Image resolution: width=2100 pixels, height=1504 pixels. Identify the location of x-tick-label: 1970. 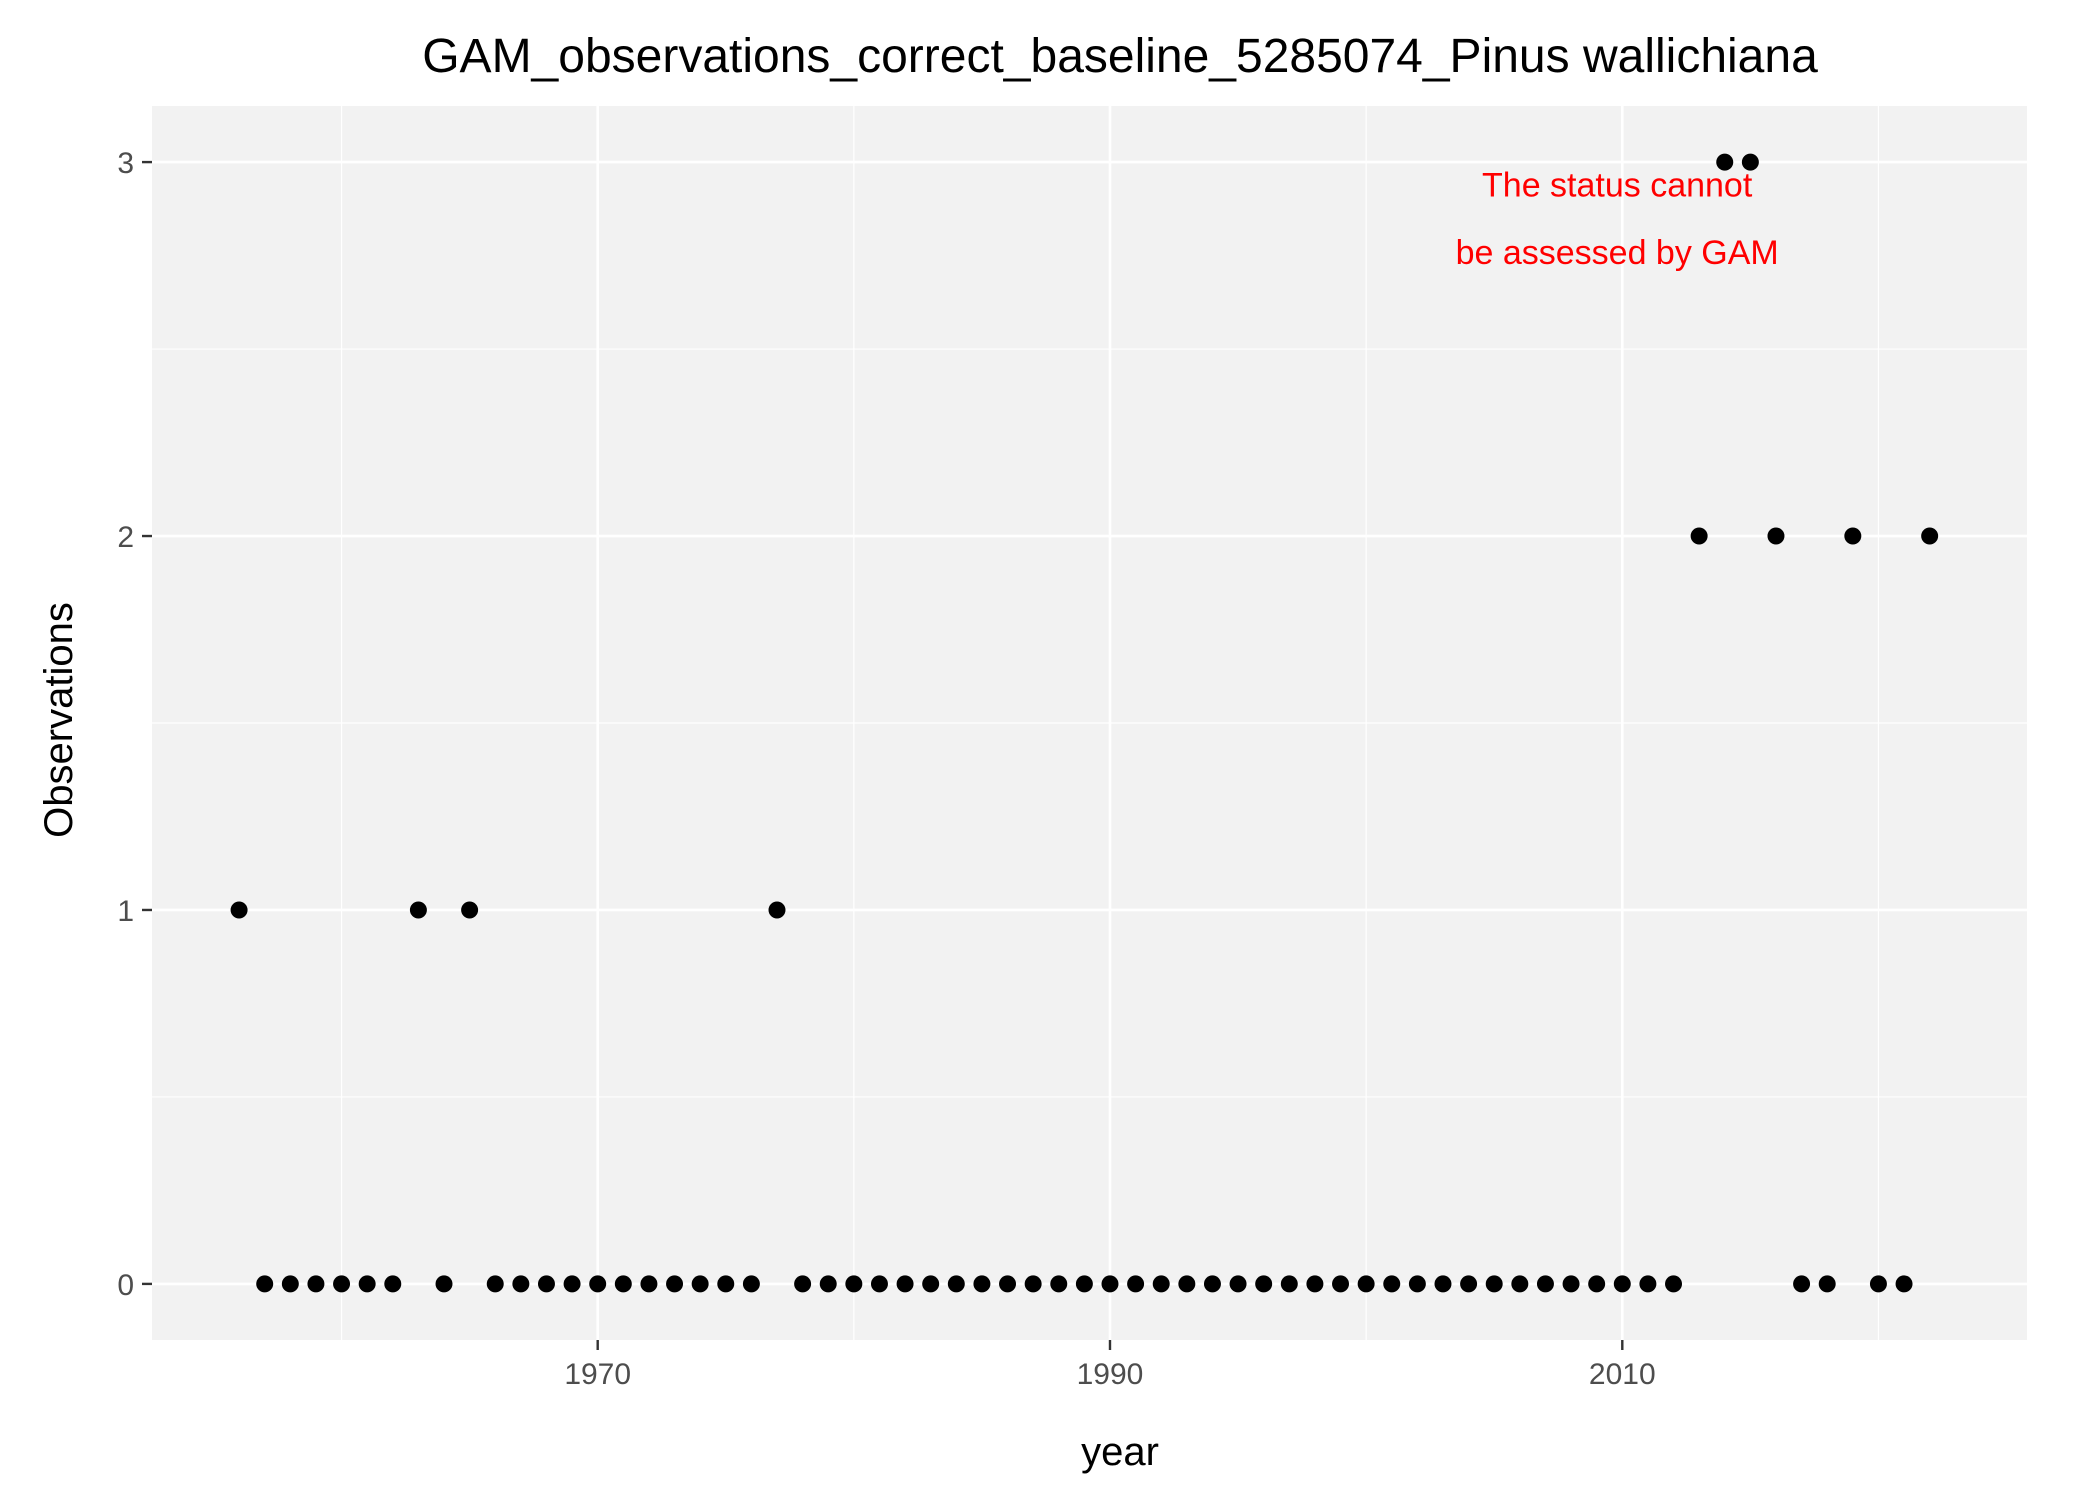
(597, 1374).